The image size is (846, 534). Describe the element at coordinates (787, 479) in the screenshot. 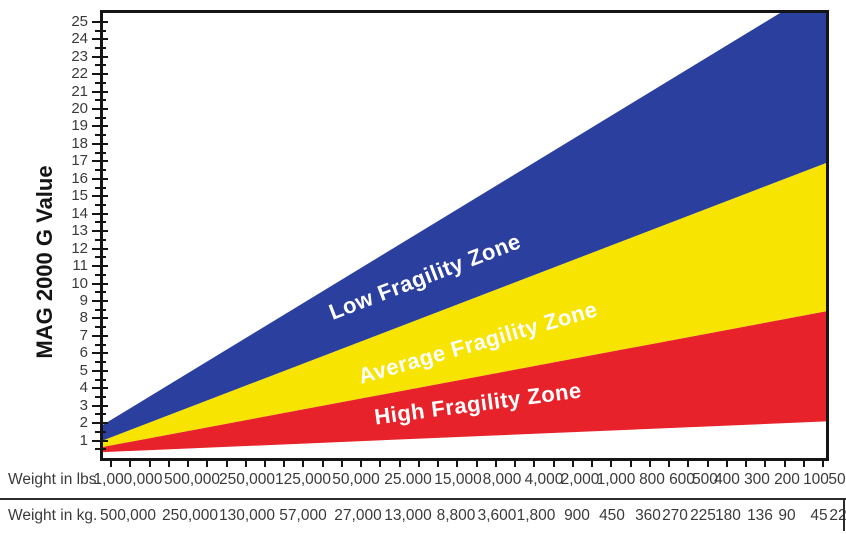

I see `weight-lbs-value: 200` at that location.